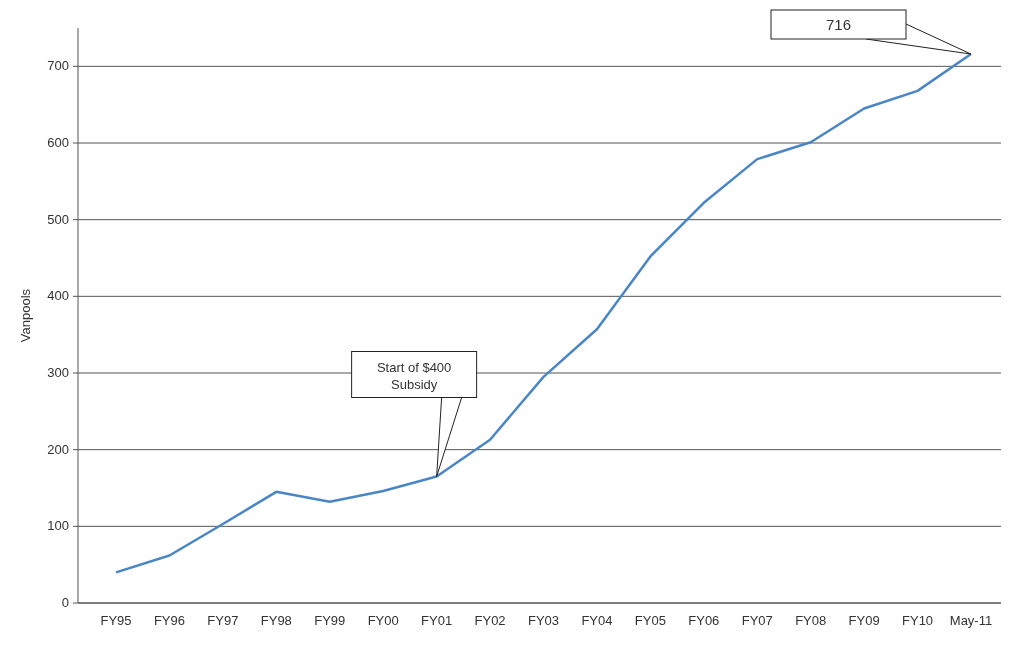 This screenshot has width=1029, height=651. Describe the element at coordinates (58, 219) in the screenshot. I see `y-tick-label: 500` at that location.